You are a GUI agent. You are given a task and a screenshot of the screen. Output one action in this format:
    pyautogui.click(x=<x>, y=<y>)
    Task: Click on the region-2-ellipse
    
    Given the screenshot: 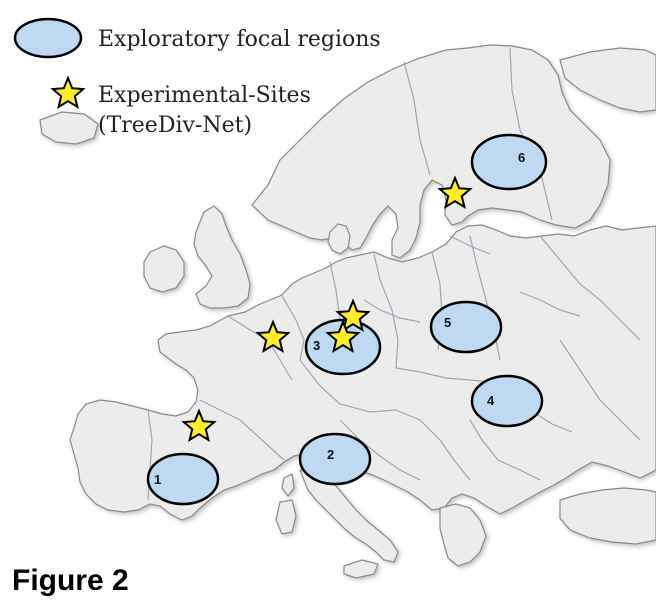 What is the action you would take?
    pyautogui.click(x=335, y=459)
    